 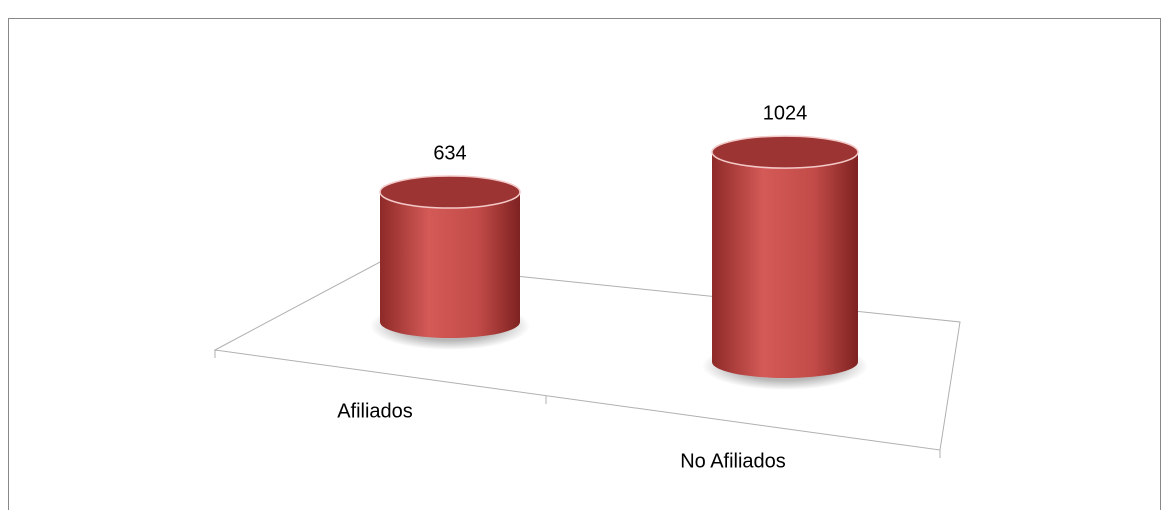 I want to click on category-label: No Afiliados, so click(x=733, y=461).